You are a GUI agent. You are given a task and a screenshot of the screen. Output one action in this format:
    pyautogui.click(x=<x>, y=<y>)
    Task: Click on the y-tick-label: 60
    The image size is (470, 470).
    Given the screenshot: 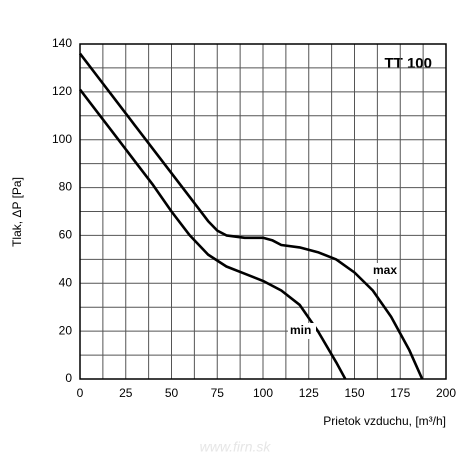 What is the action you would take?
    pyautogui.click(x=66, y=235)
    